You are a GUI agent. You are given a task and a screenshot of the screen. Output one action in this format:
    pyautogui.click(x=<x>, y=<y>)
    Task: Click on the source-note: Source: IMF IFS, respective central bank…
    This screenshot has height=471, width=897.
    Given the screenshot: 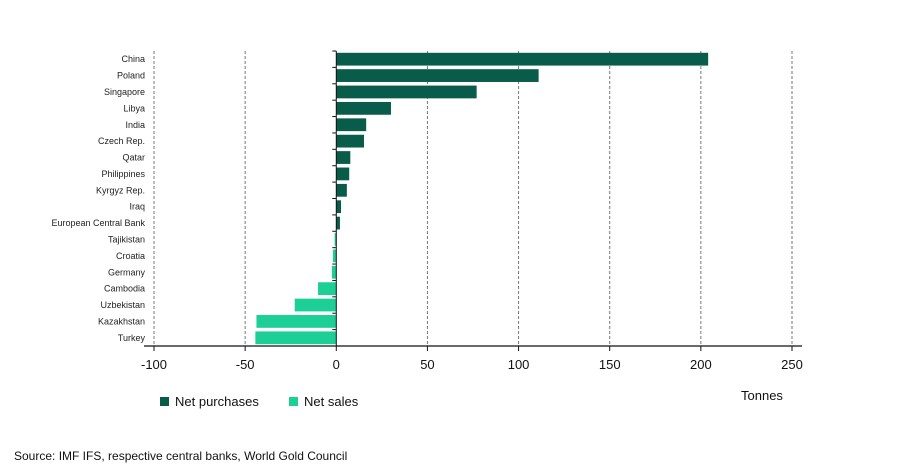 What is the action you would take?
    pyautogui.click(x=181, y=456)
    